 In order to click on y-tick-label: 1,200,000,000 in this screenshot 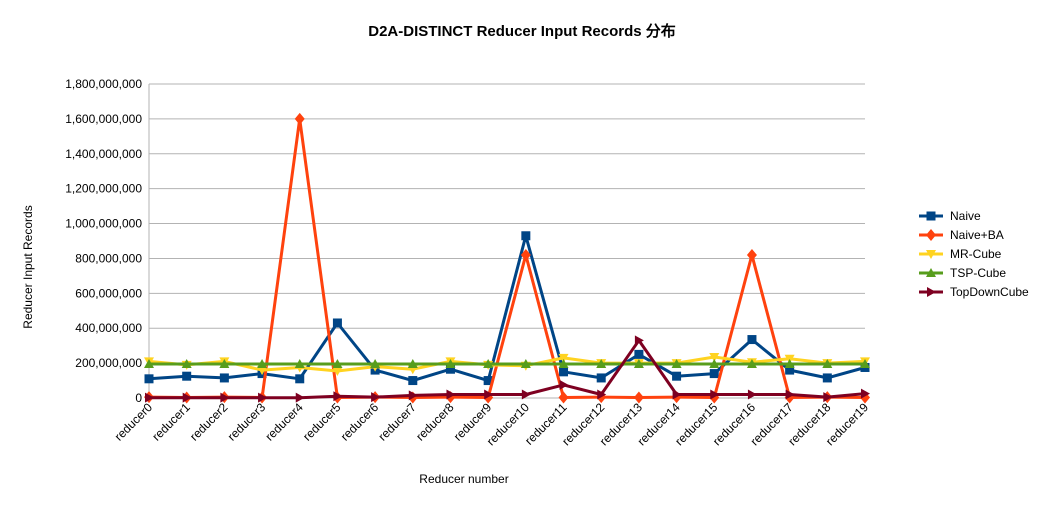, I will do `click(103, 189)`.